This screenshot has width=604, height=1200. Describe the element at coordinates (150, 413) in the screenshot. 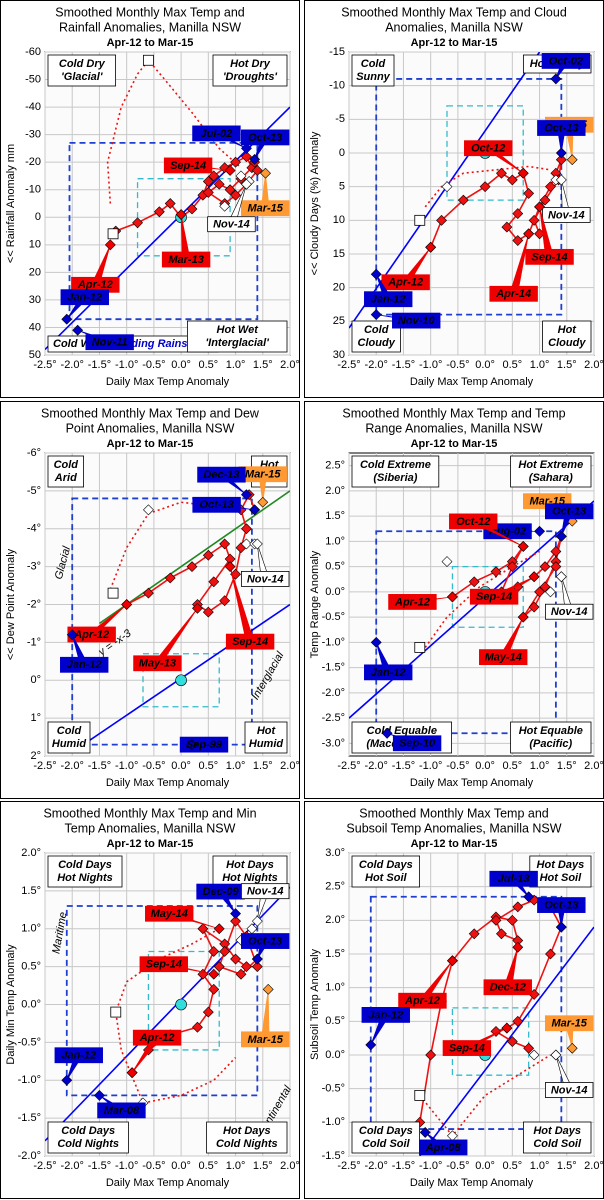

I see `chart-title: Smoothed Monthly Max Temp and Dew` at that location.